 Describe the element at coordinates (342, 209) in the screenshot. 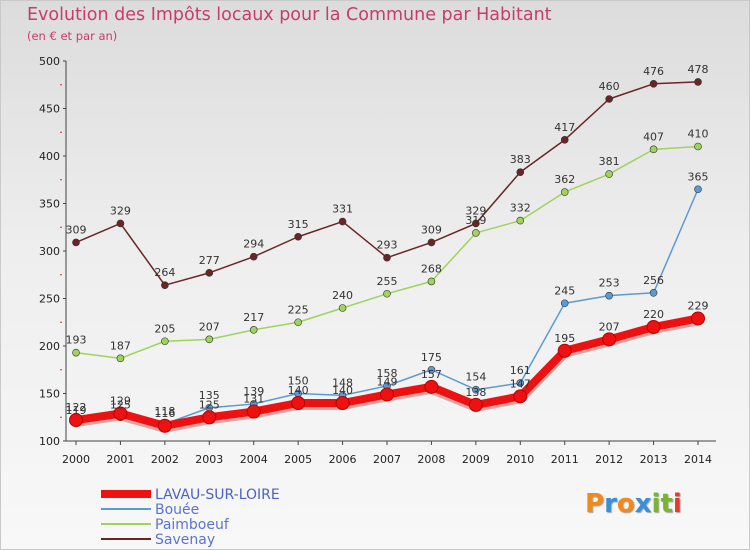

I see `data-label-savenay: 331` at that location.